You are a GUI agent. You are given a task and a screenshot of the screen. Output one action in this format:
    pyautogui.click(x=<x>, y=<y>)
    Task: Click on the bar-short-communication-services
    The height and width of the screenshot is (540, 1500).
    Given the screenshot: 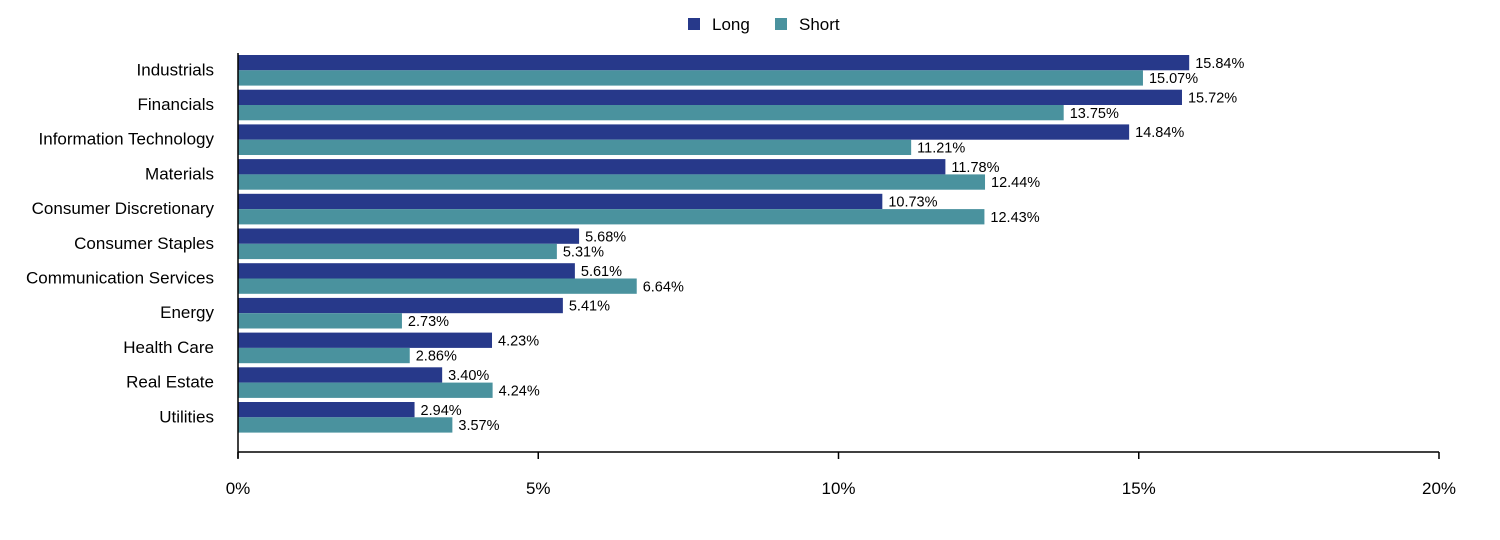 What is the action you would take?
    pyautogui.click(x=437, y=286)
    